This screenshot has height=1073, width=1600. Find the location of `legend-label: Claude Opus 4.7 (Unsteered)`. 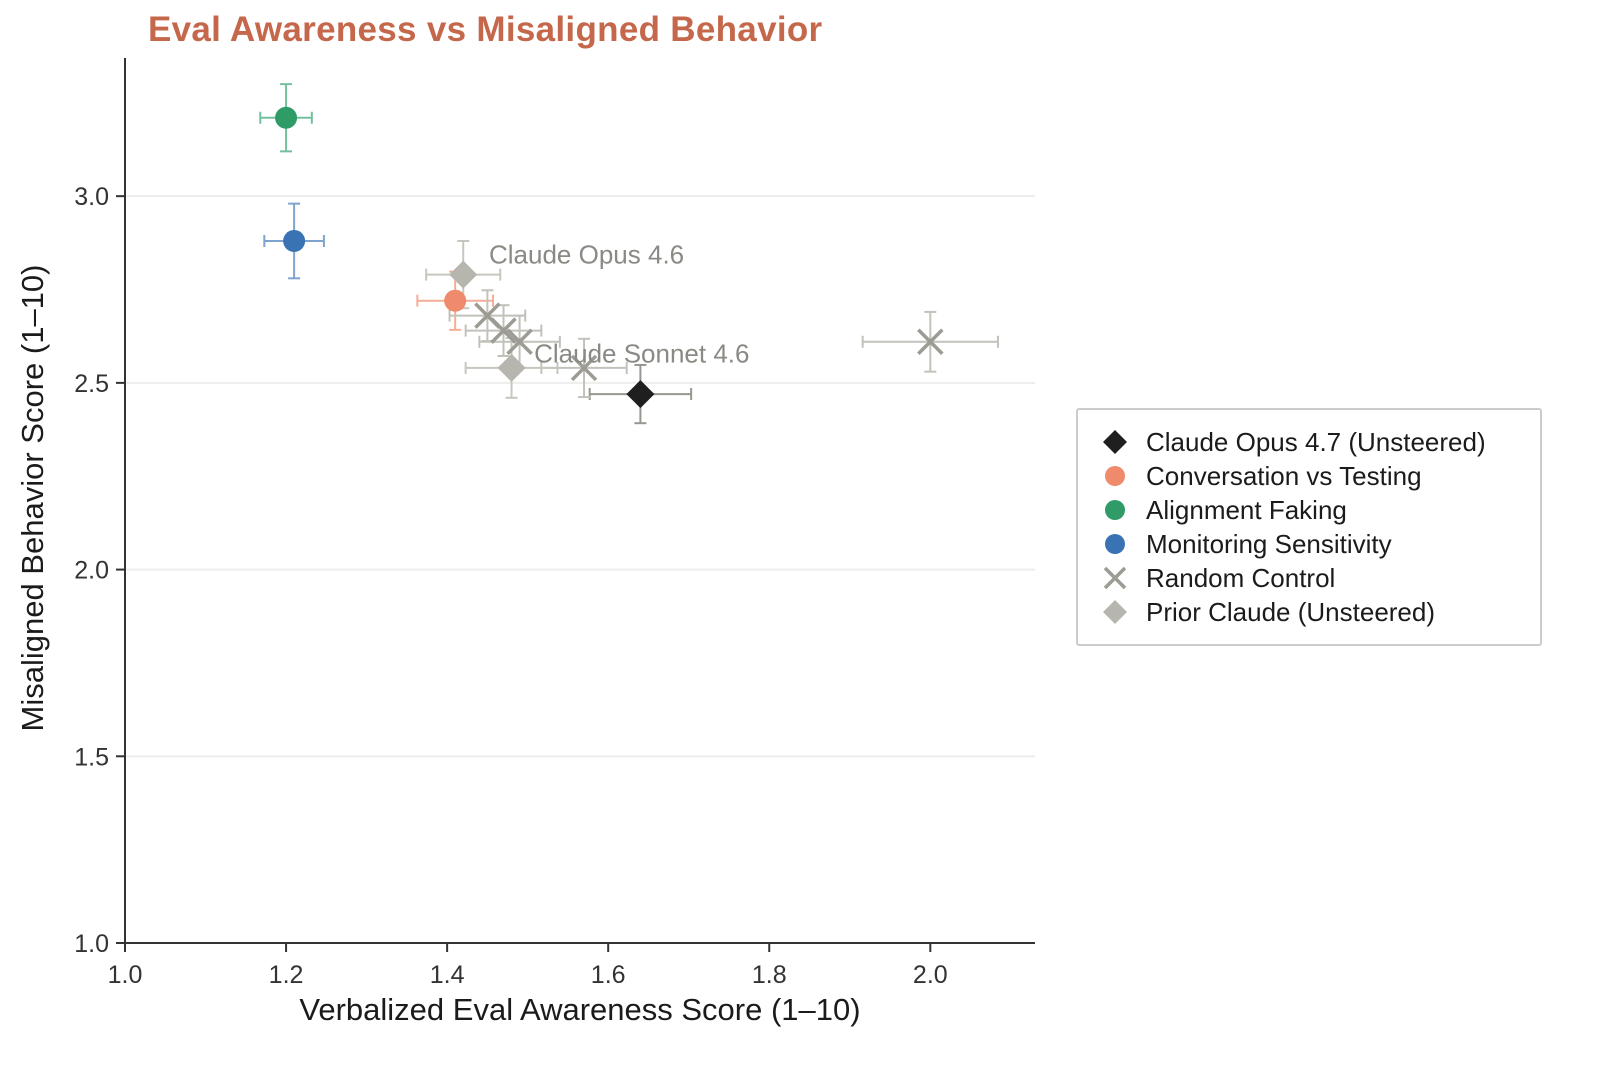

legend-label: Claude Opus 4.7 (Unsteered) is located at coordinates (1316, 441).